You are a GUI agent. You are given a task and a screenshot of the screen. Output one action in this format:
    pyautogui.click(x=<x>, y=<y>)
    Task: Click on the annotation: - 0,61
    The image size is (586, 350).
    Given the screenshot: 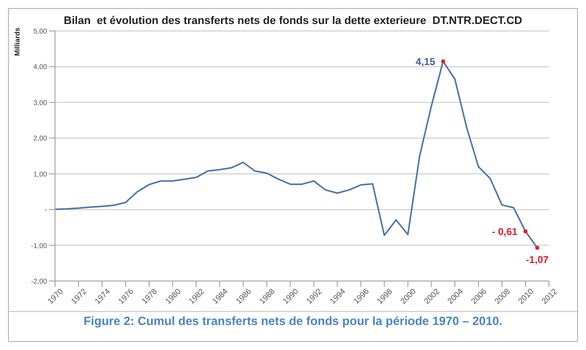 What is the action you would take?
    pyautogui.click(x=505, y=232)
    